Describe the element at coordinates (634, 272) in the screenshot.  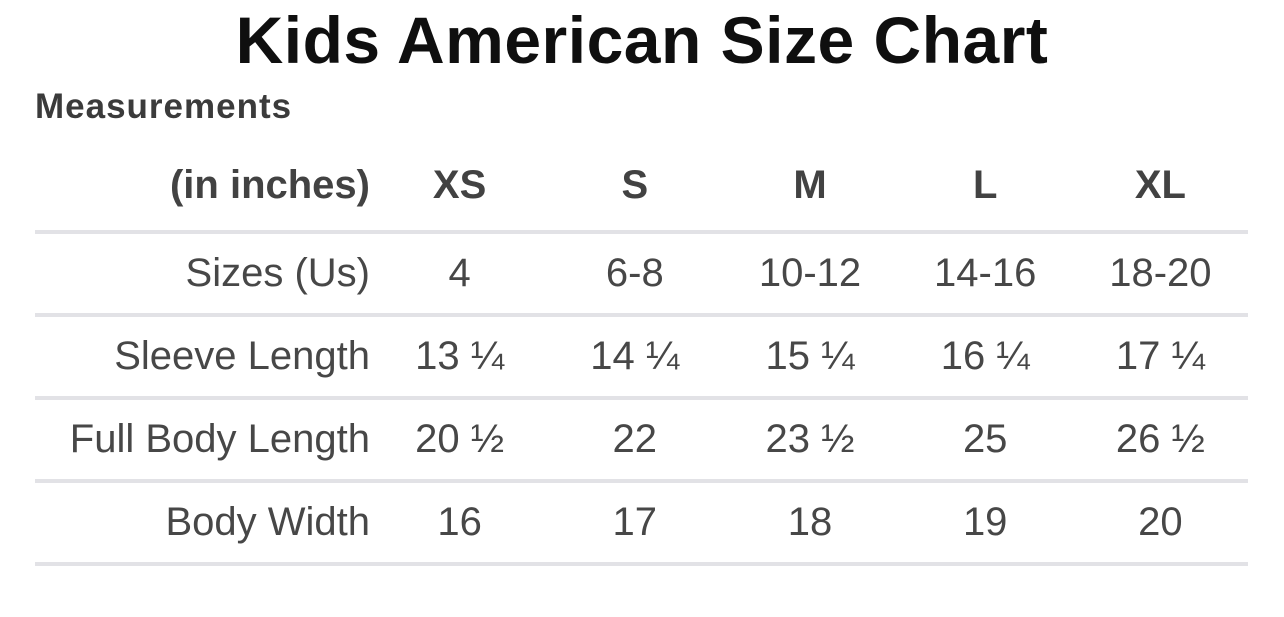
I see `size-value-cell: 6-8` at that location.